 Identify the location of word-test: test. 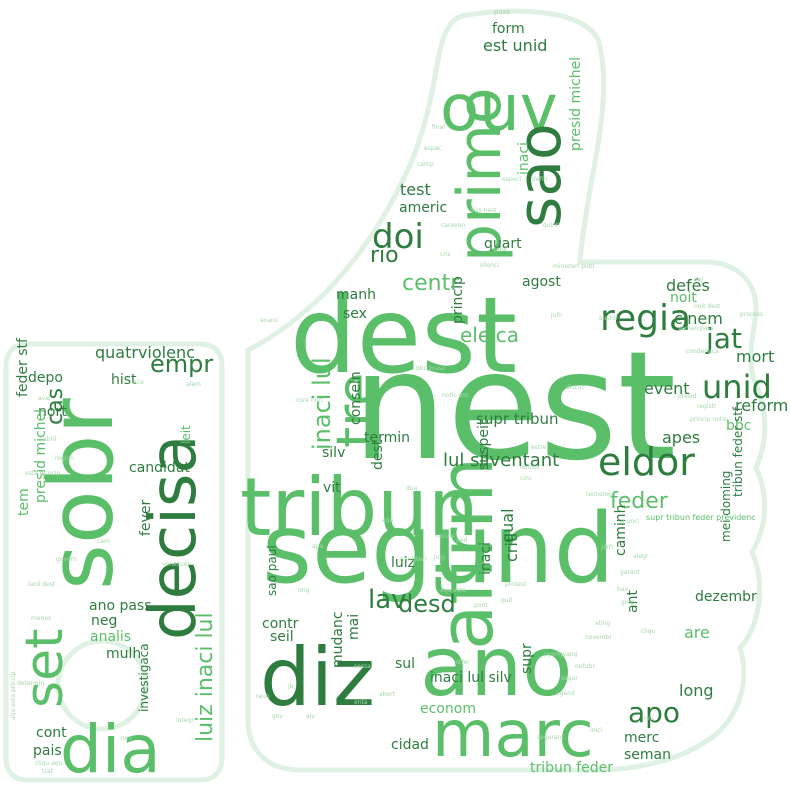
(415, 189).